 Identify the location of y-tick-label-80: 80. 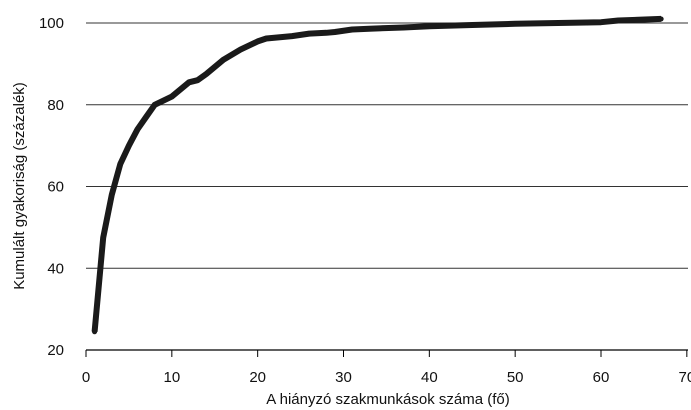
(55, 105).